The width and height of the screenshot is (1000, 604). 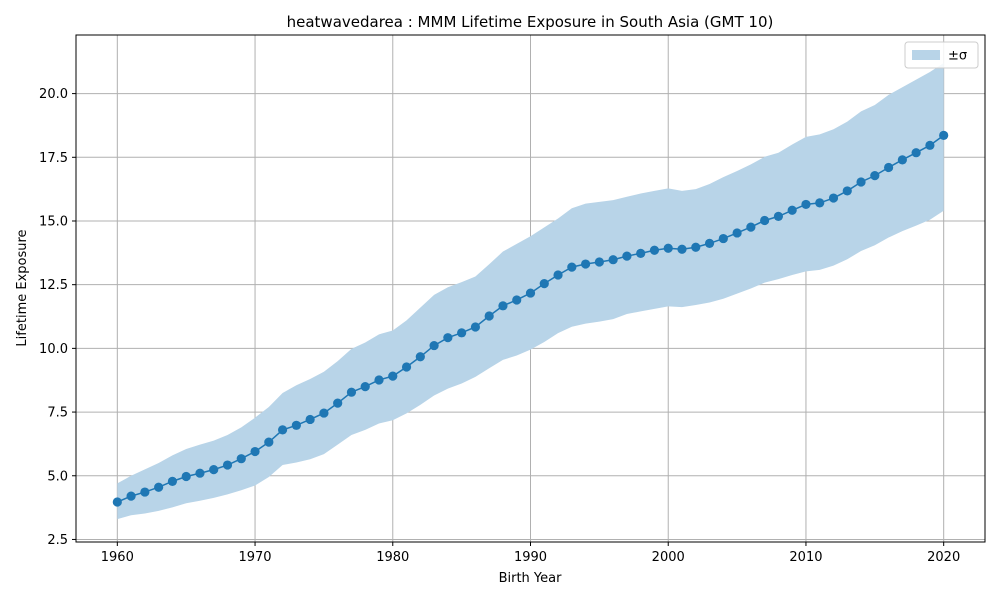 I want to click on x-tick-label: 1990, so click(x=530, y=557).